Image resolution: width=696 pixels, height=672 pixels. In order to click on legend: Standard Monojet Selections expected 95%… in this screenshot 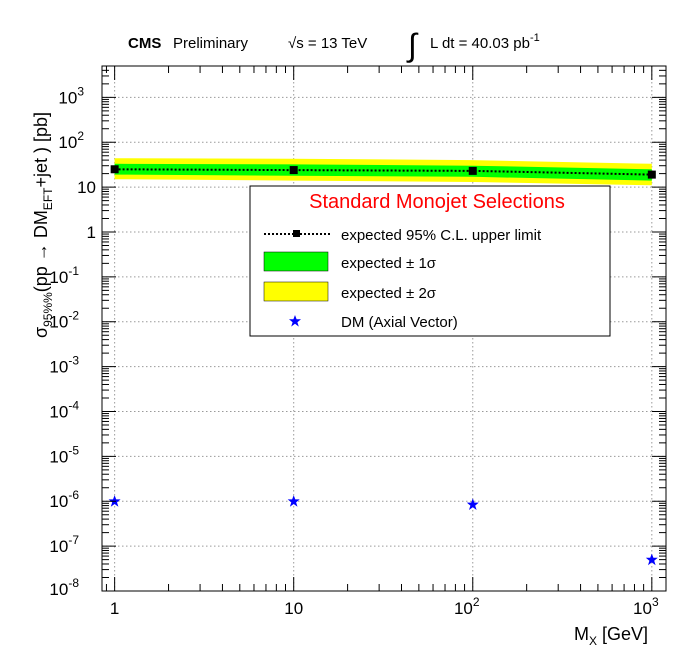, I will do `click(430, 261)`.